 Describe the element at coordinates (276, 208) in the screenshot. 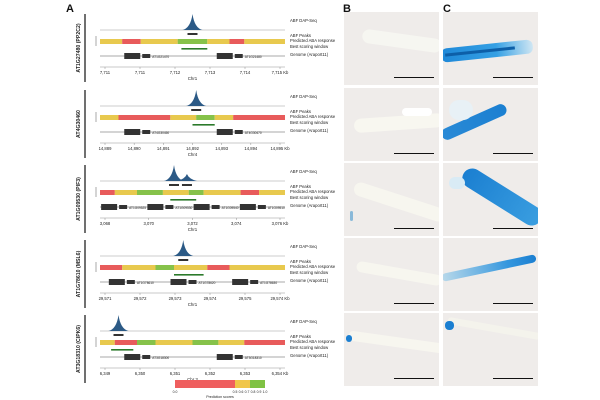

I see `gene-name: AT1G09510` at that location.